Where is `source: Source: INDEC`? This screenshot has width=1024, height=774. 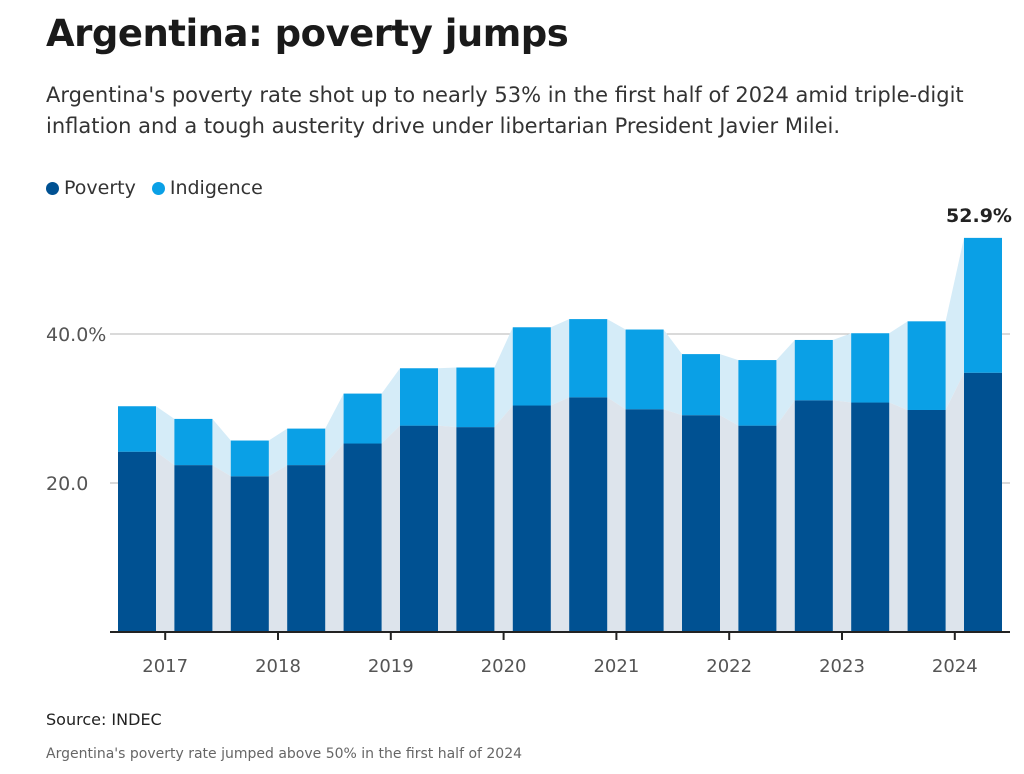 source: Source: INDEC is located at coordinates (104, 719).